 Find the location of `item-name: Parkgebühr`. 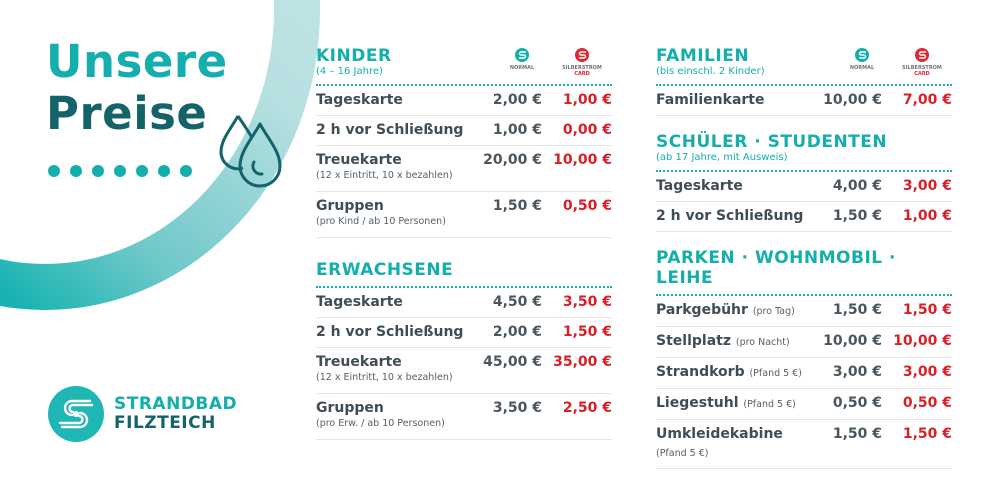

item-name: Parkgebühr is located at coordinates (702, 310).